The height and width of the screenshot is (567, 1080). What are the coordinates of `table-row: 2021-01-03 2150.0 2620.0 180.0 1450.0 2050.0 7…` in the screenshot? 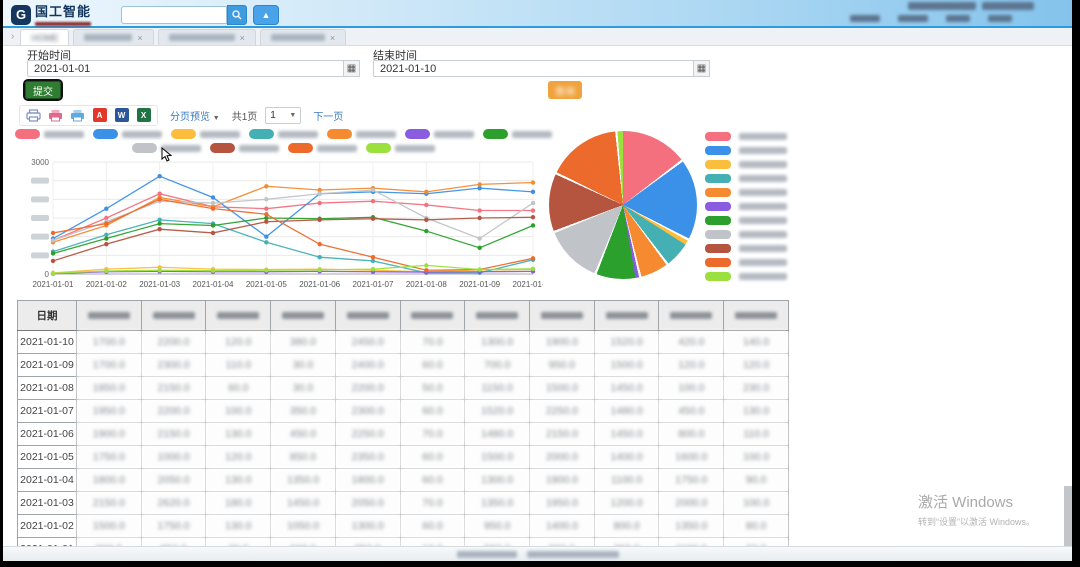 It's located at (403, 503).